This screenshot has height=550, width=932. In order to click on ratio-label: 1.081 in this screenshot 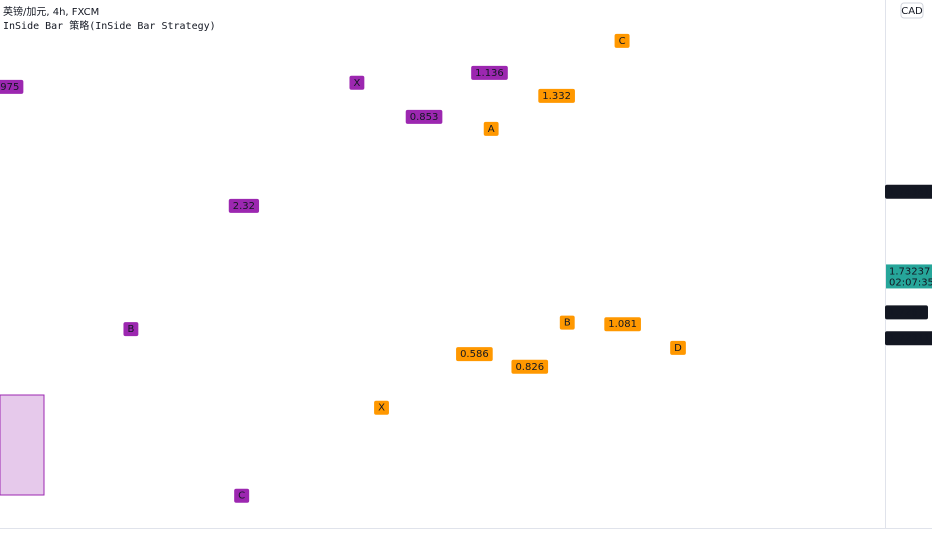, I will do `click(622, 324)`.